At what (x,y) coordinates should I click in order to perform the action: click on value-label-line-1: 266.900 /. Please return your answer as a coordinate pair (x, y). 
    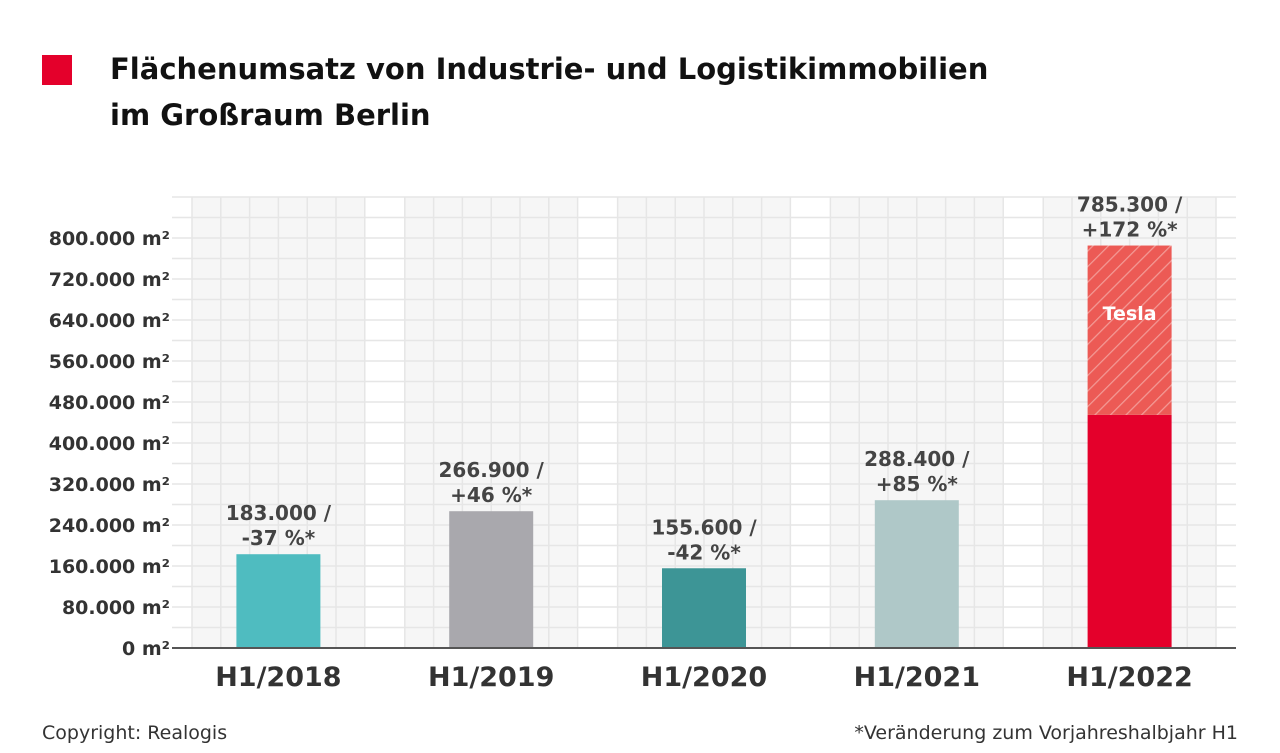
    Looking at the image, I should click on (492, 470).